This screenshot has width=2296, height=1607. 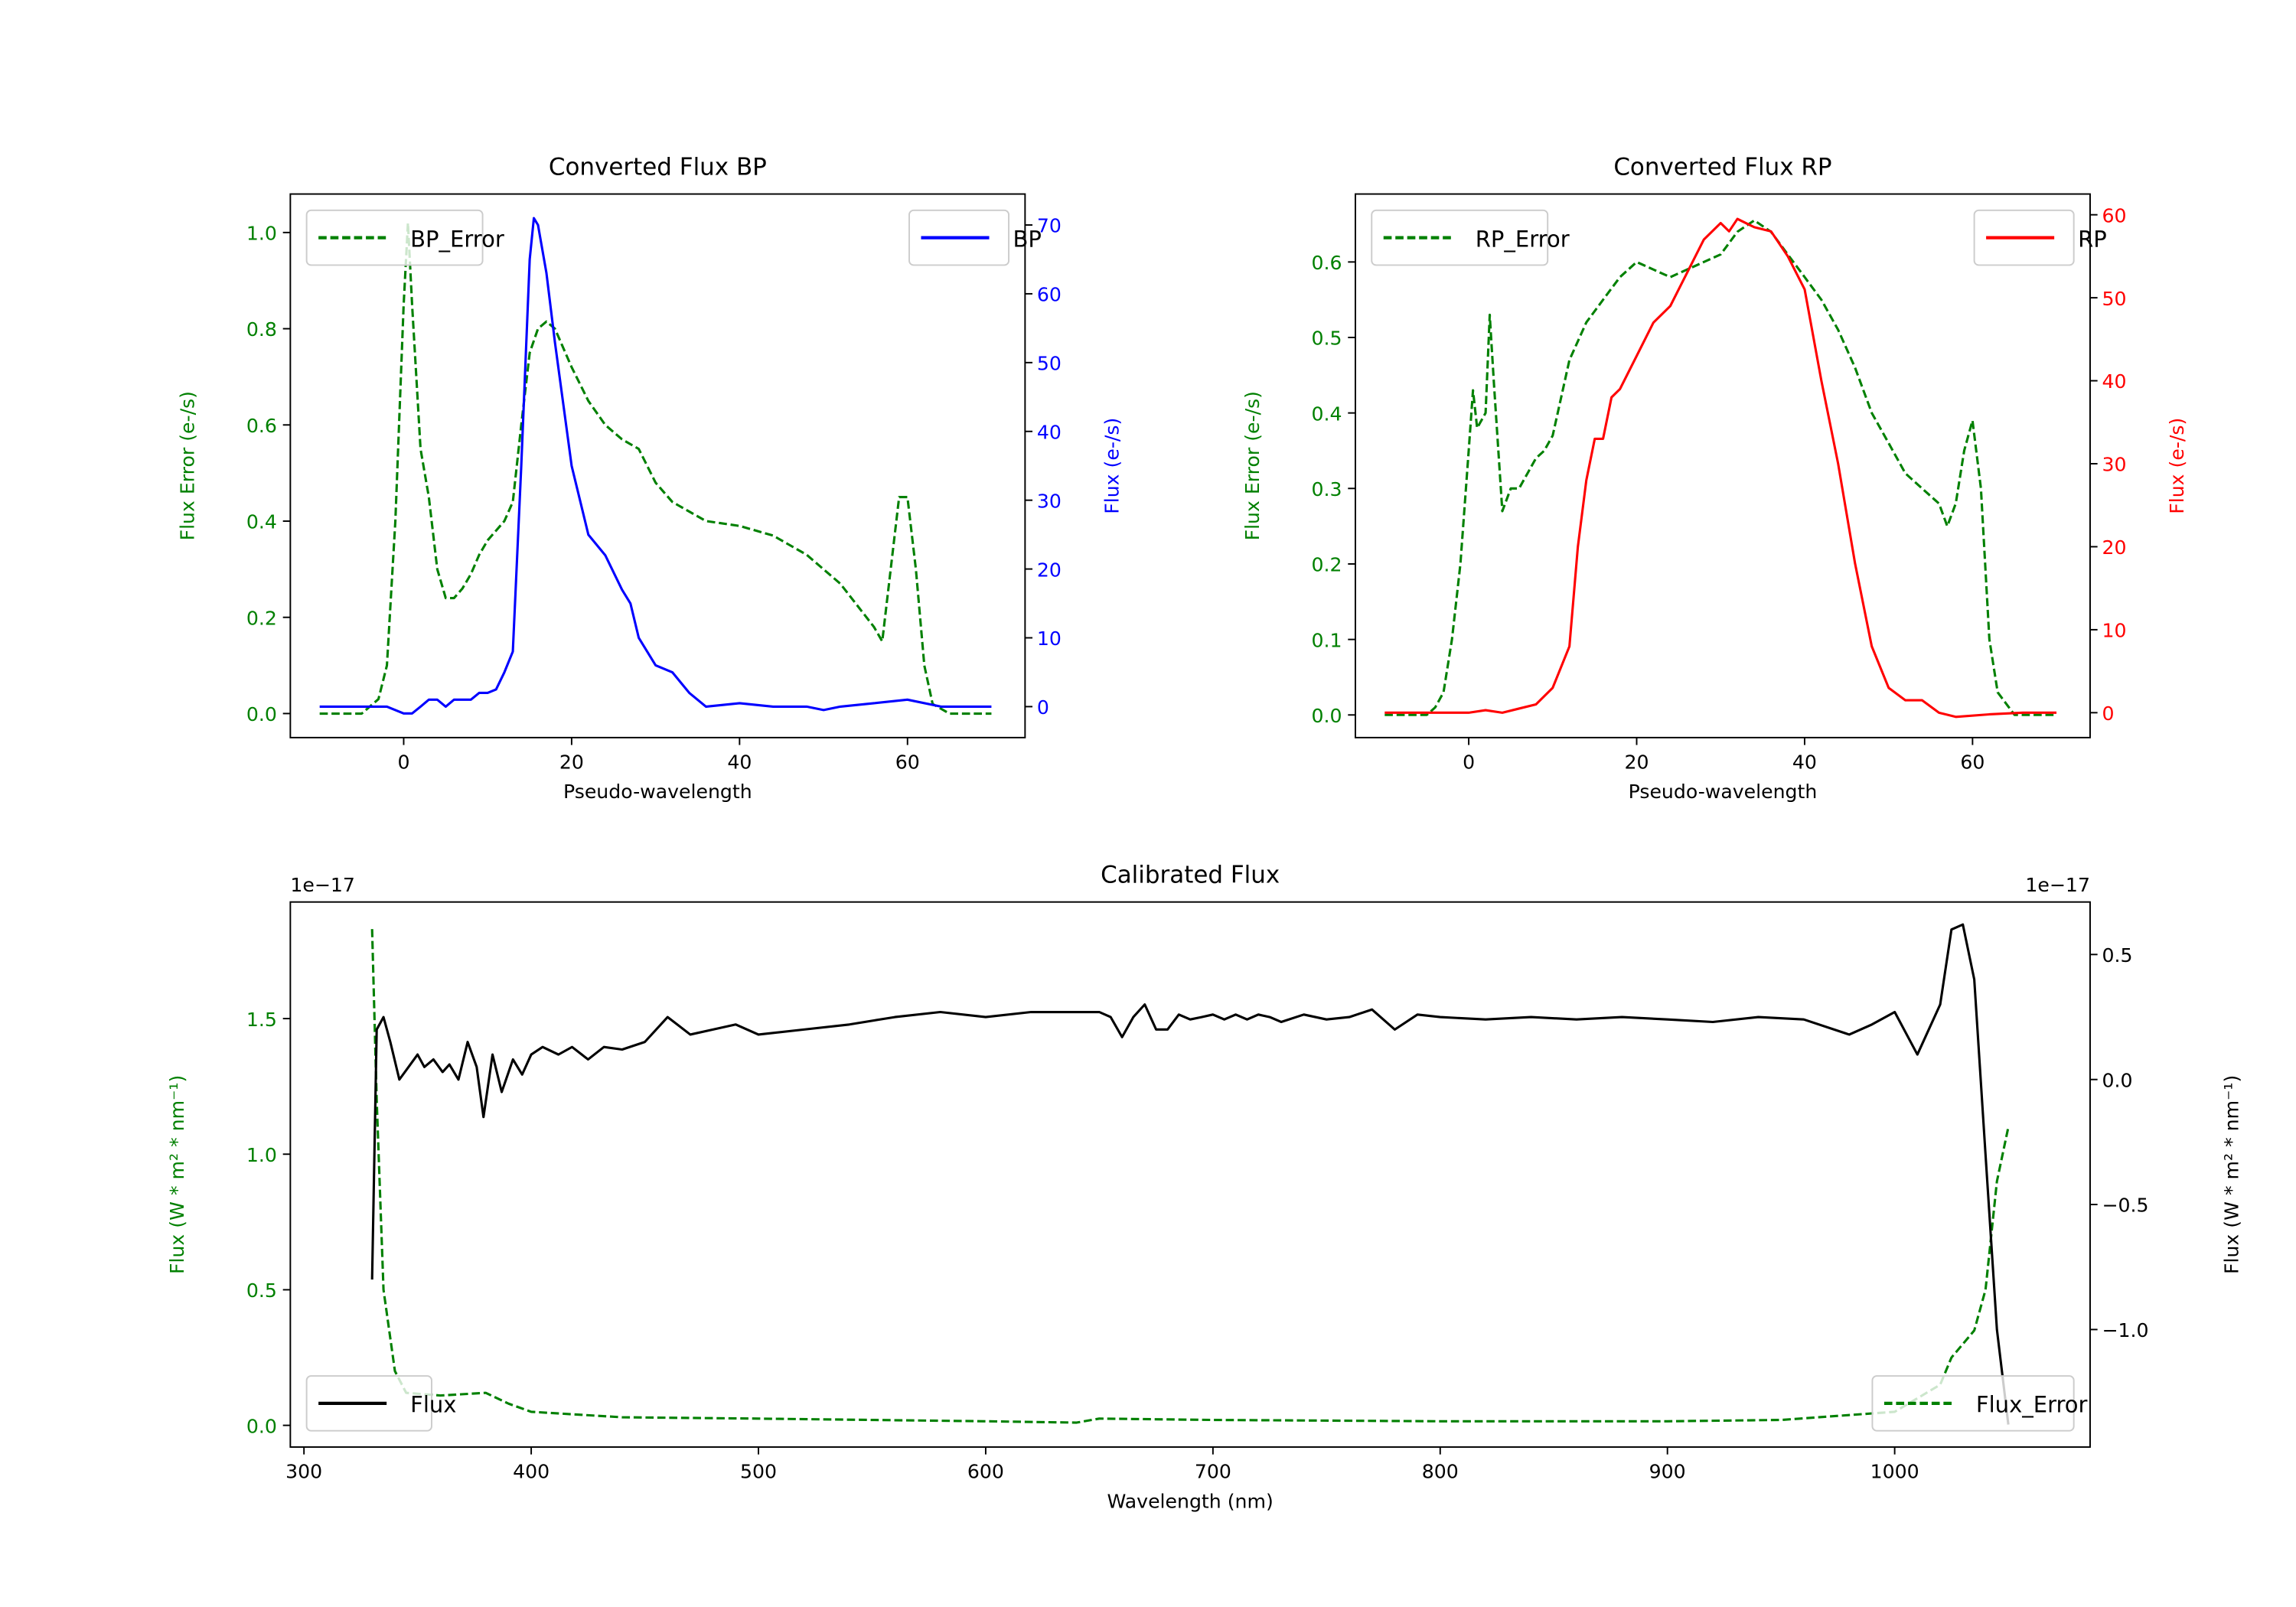 What do you see at coordinates (1327, 640) in the screenshot?
I see `y-tick-label-left: 0.1` at bounding box center [1327, 640].